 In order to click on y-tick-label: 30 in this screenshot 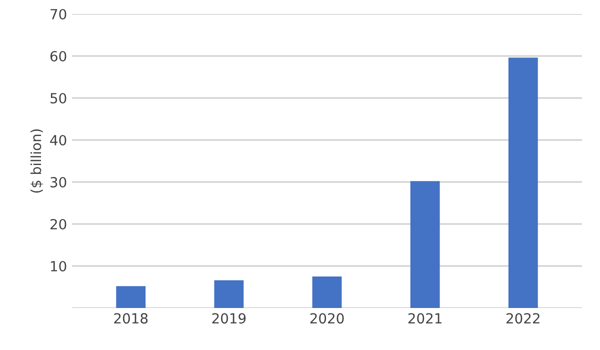, I will do `click(58, 182)`.